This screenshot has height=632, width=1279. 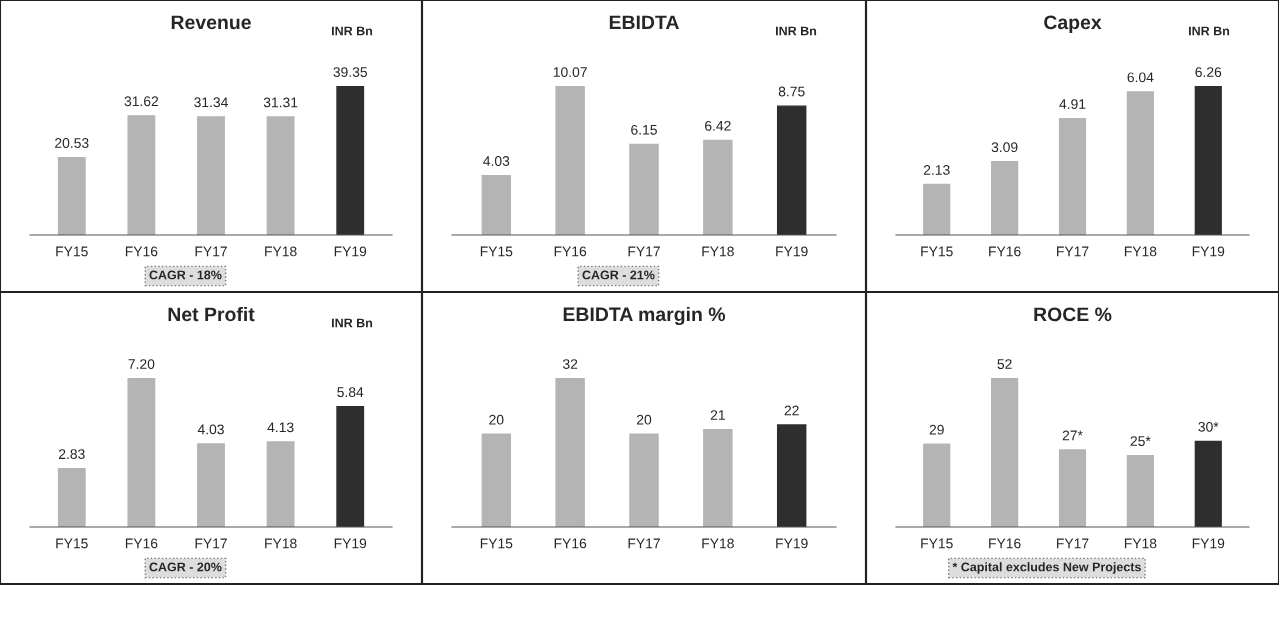 I want to click on text: * Capital excludes New Projects, so click(x=1046, y=568).